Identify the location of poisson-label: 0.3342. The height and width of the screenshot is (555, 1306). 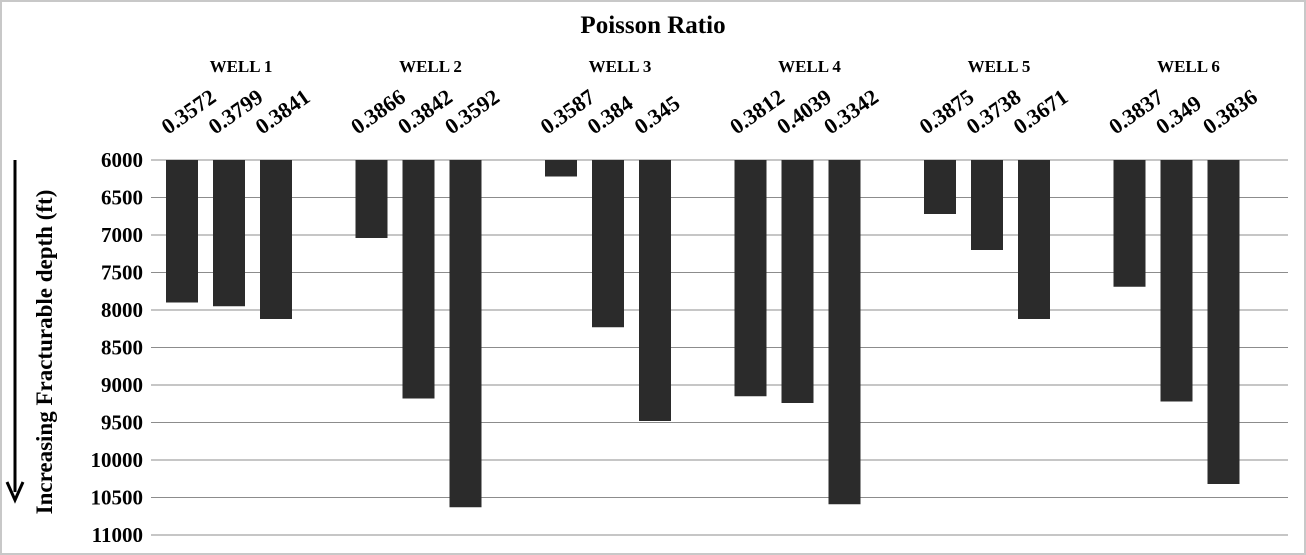
(851, 111).